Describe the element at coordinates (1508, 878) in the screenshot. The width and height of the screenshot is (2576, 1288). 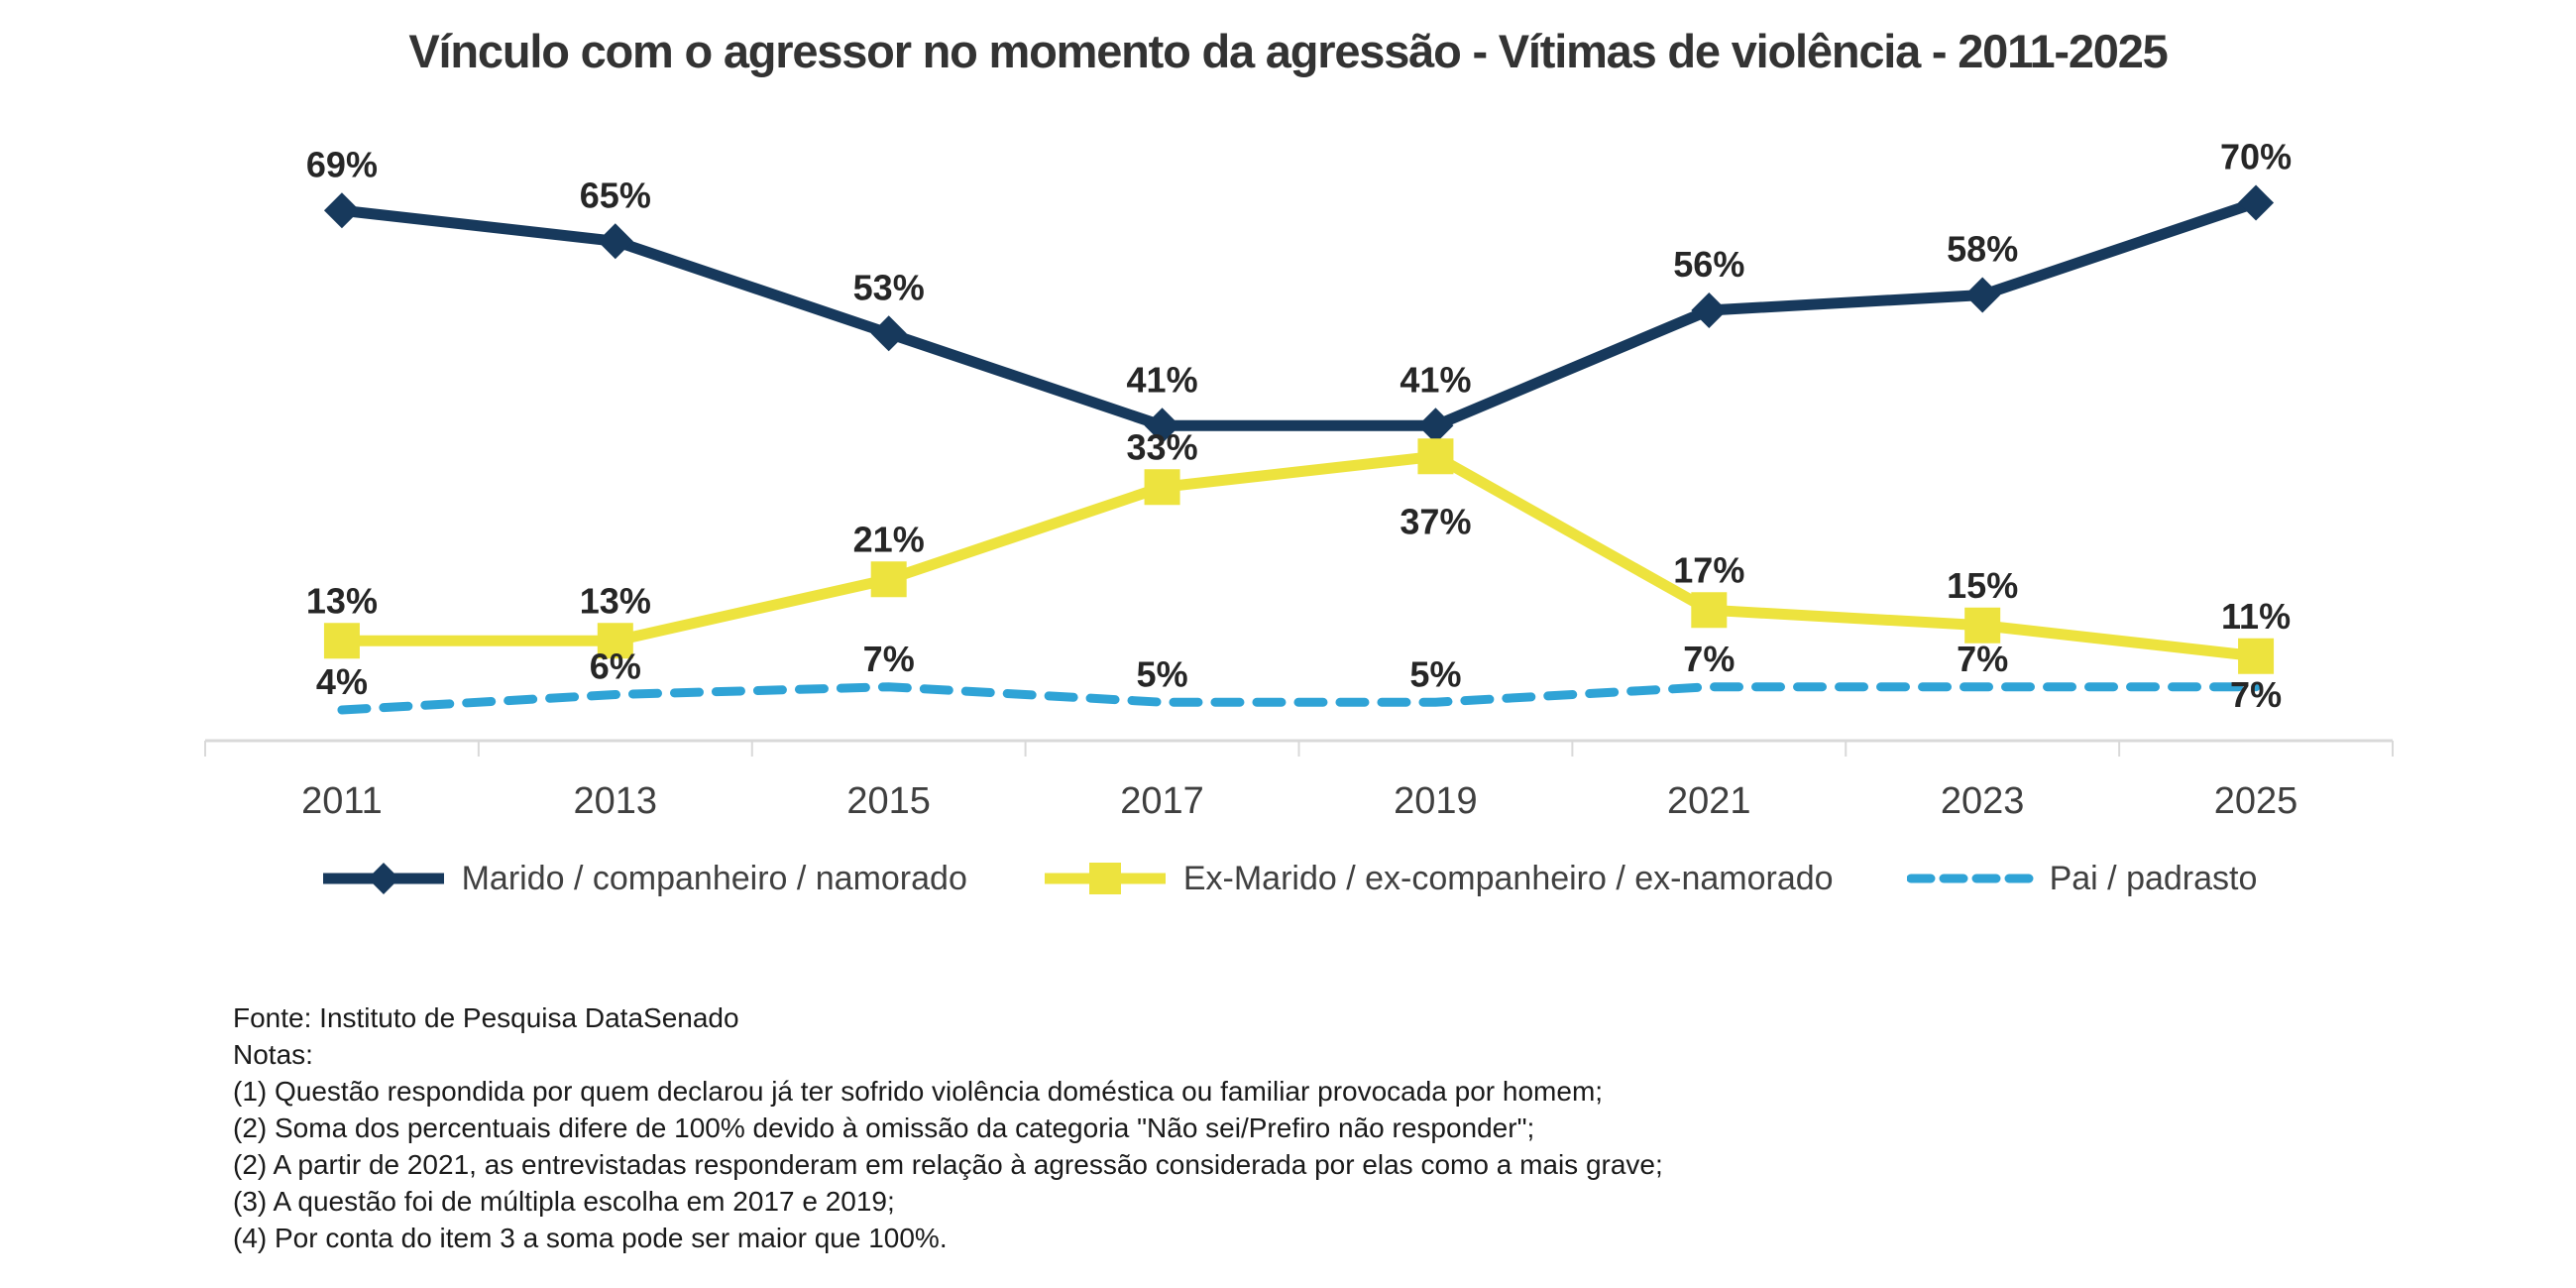
I see `legend-label: Ex-Marido / ex-companheiro / ex-namorado` at that location.